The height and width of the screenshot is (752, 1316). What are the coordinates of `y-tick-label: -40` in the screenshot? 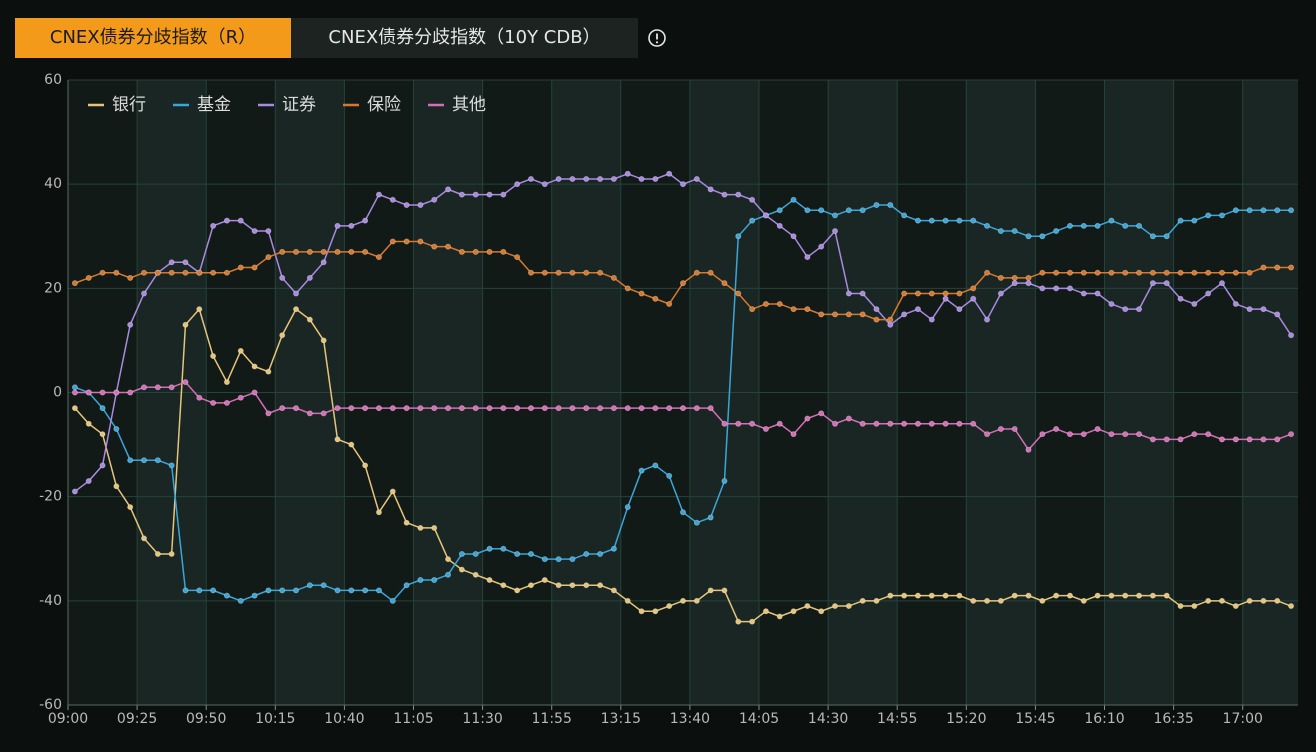 It's located at (50, 601).